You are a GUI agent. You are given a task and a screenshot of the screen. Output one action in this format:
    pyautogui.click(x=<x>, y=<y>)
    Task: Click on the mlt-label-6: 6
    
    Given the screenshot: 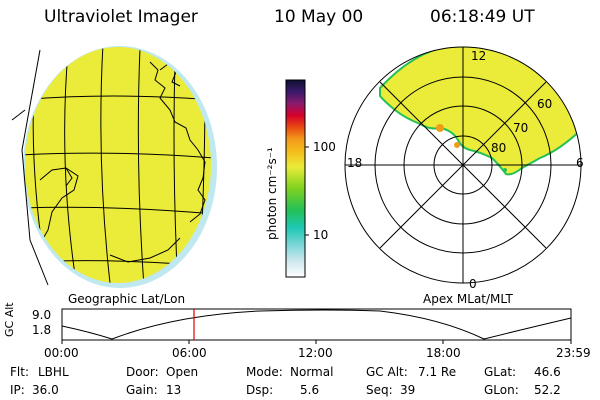 What is the action you would take?
    pyautogui.click(x=580, y=163)
    